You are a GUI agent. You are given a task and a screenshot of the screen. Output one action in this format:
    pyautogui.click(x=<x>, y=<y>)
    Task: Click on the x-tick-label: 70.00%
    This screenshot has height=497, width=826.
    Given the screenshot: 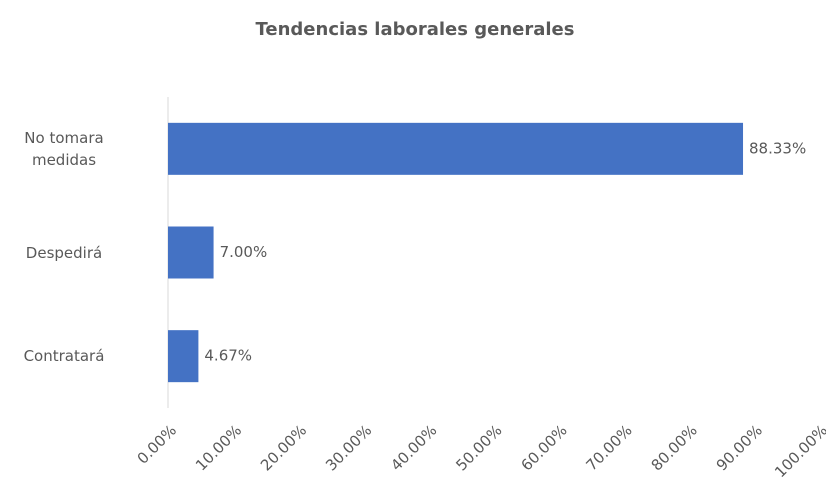 What is the action you would take?
    pyautogui.click(x=609, y=447)
    